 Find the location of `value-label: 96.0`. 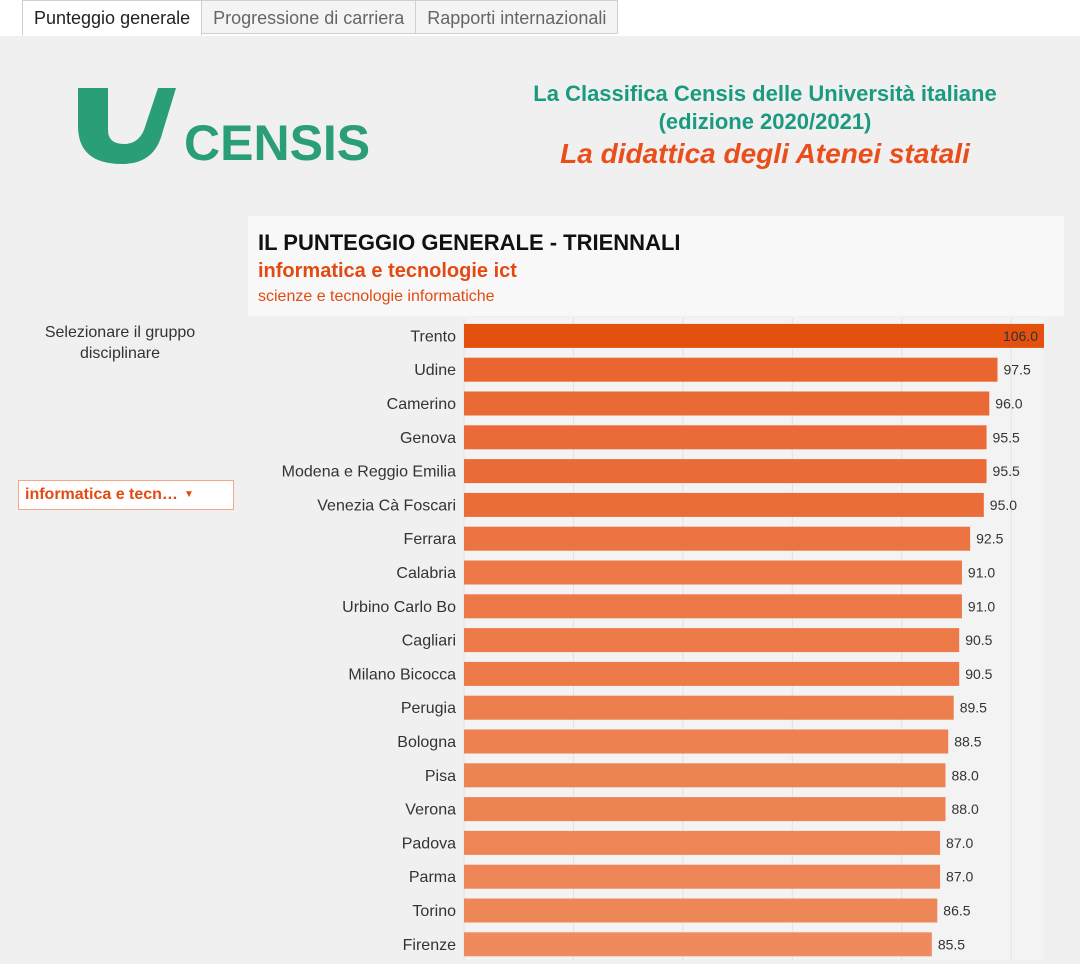

value-label: 96.0 is located at coordinates (1008, 404).